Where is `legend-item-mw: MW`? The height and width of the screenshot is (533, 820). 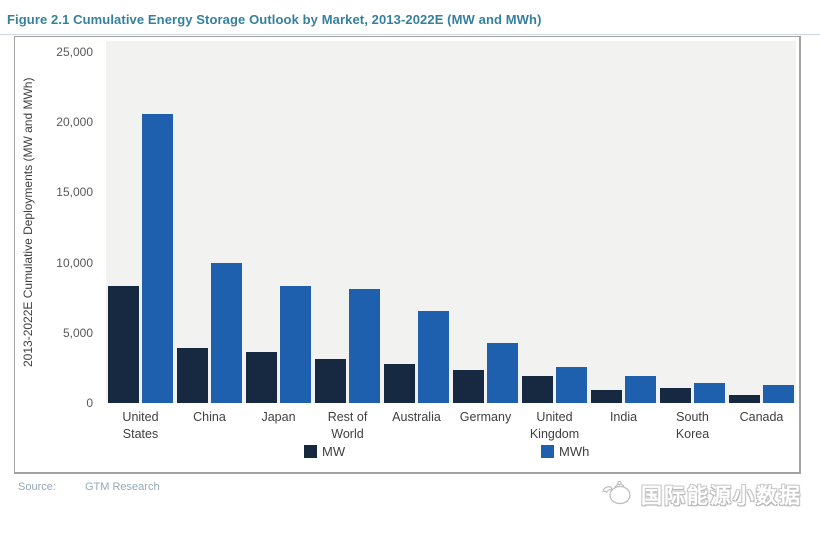
legend-item-mw: MW is located at coordinates (324, 451).